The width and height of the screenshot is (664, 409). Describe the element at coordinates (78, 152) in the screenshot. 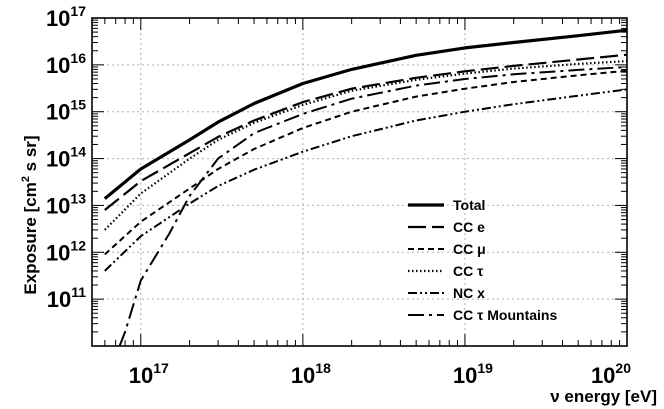

I see `y-tick-label-exponent: 14` at that location.